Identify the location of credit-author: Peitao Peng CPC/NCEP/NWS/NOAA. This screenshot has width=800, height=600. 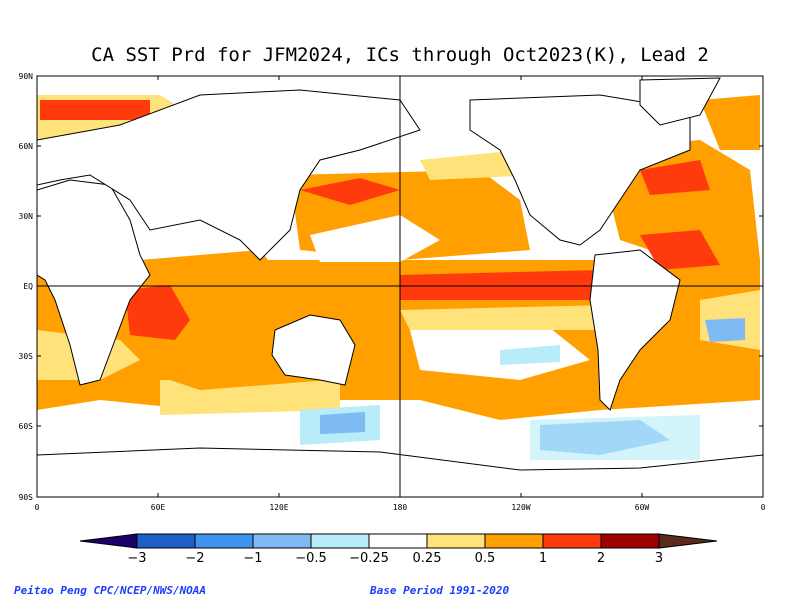
(110, 590).